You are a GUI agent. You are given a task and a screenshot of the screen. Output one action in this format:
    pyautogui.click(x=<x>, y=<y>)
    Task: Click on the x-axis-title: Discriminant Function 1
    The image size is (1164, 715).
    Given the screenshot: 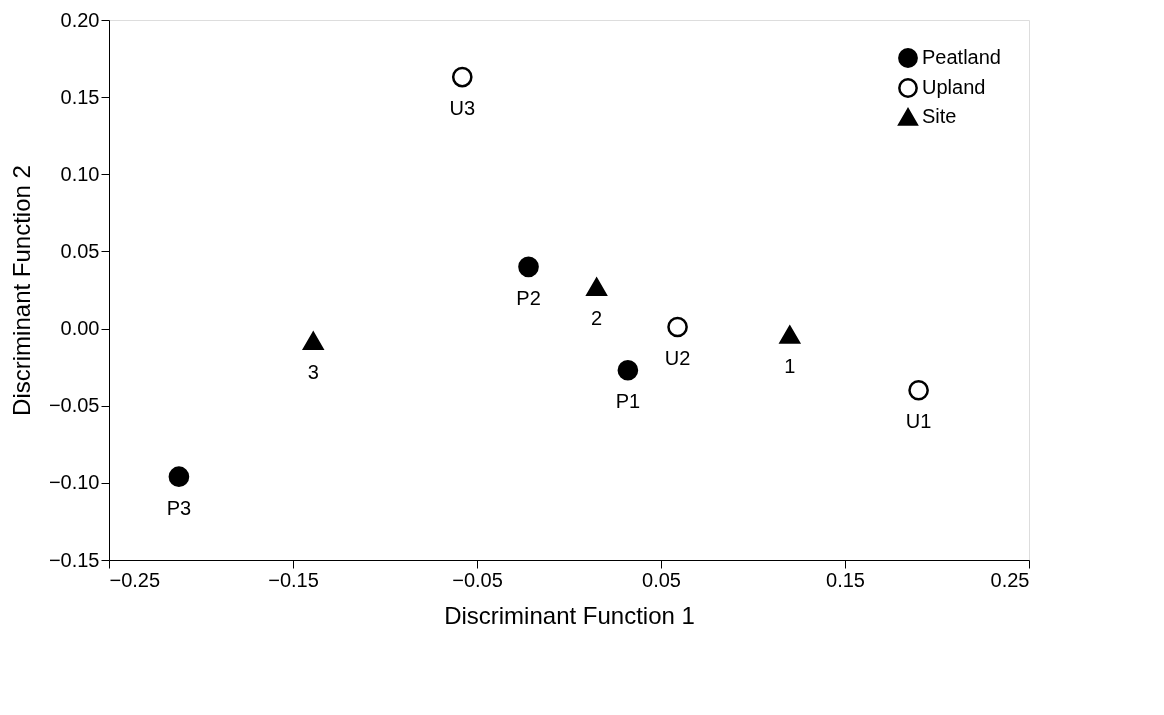 What is the action you would take?
    pyautogui.click(x=569, y=615)
    